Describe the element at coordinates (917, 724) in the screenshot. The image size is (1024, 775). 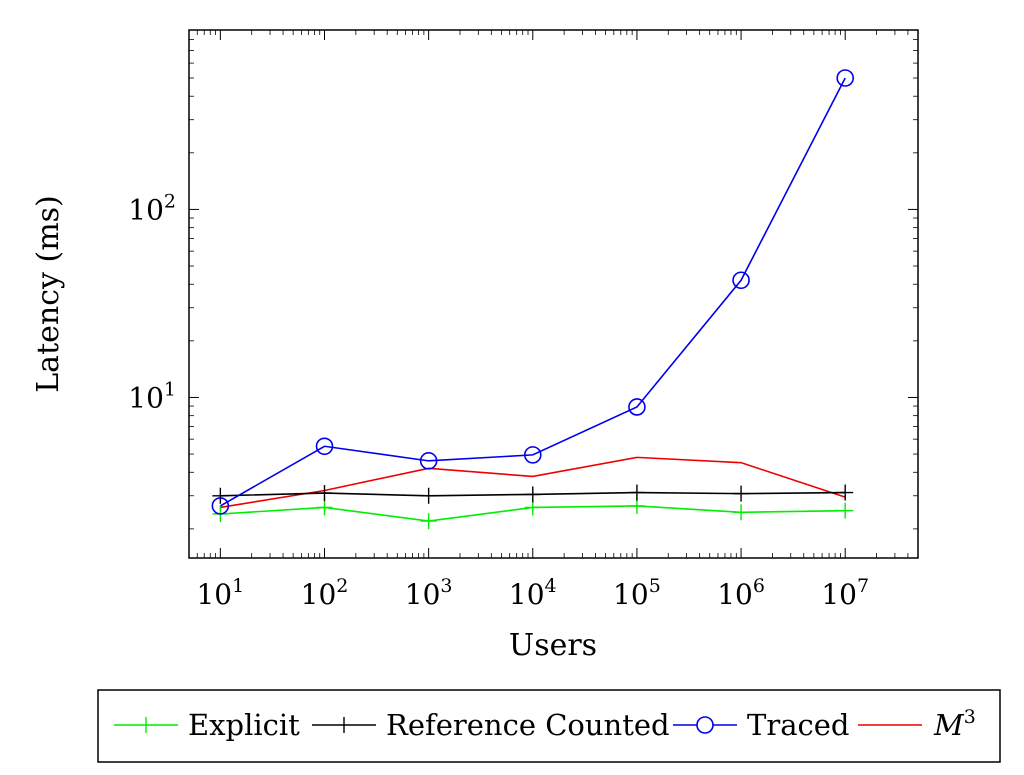
I see `legend-item-m3: M3` at that location.